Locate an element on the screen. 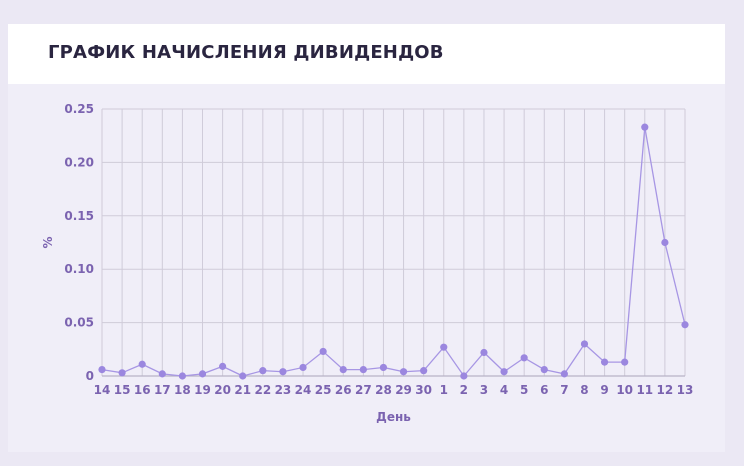  x-tick-label: 1 is located at coordinates (444, 390).